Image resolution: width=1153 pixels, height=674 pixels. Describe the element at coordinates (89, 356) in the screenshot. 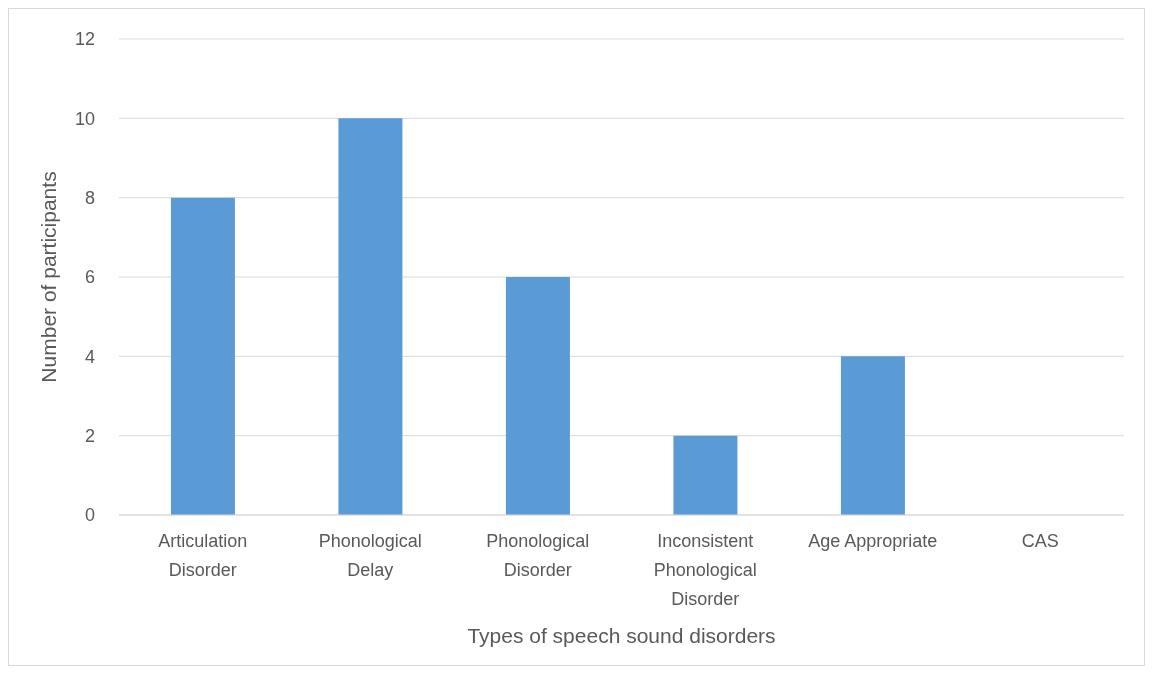

I see `y-tick-label: 4` at that location.